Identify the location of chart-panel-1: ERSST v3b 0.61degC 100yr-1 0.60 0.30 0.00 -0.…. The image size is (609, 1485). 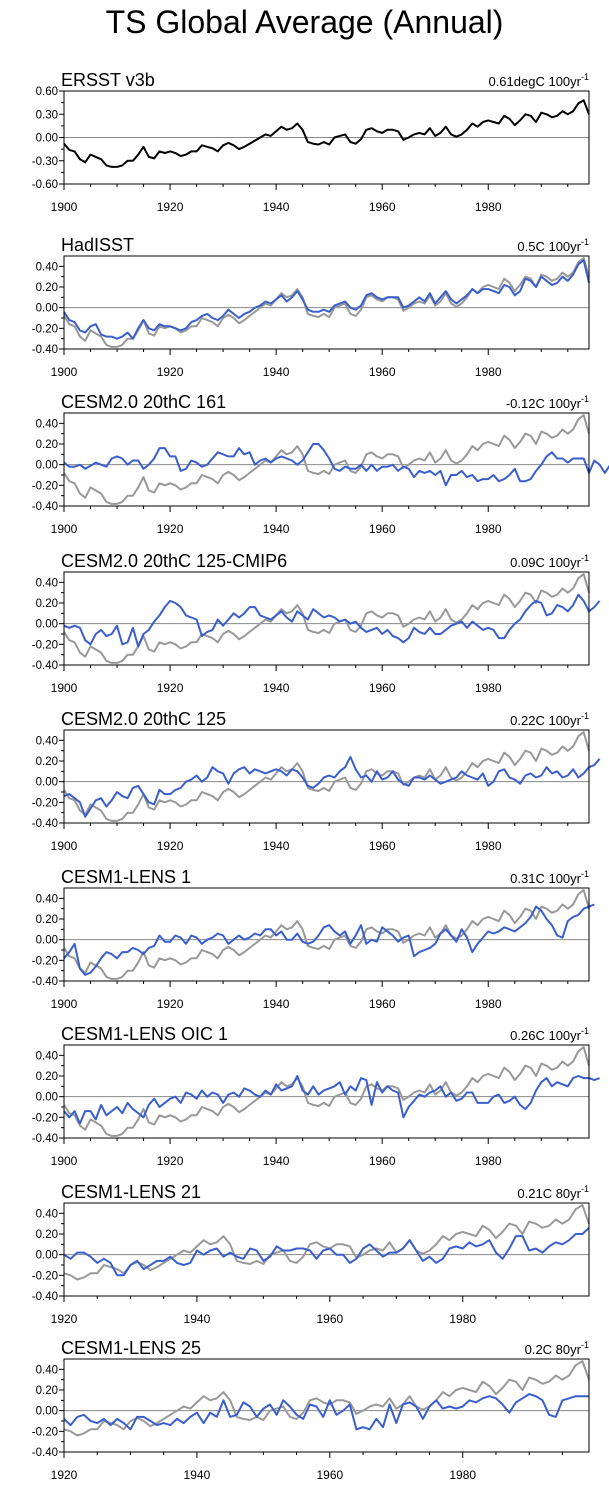
(311, 142).